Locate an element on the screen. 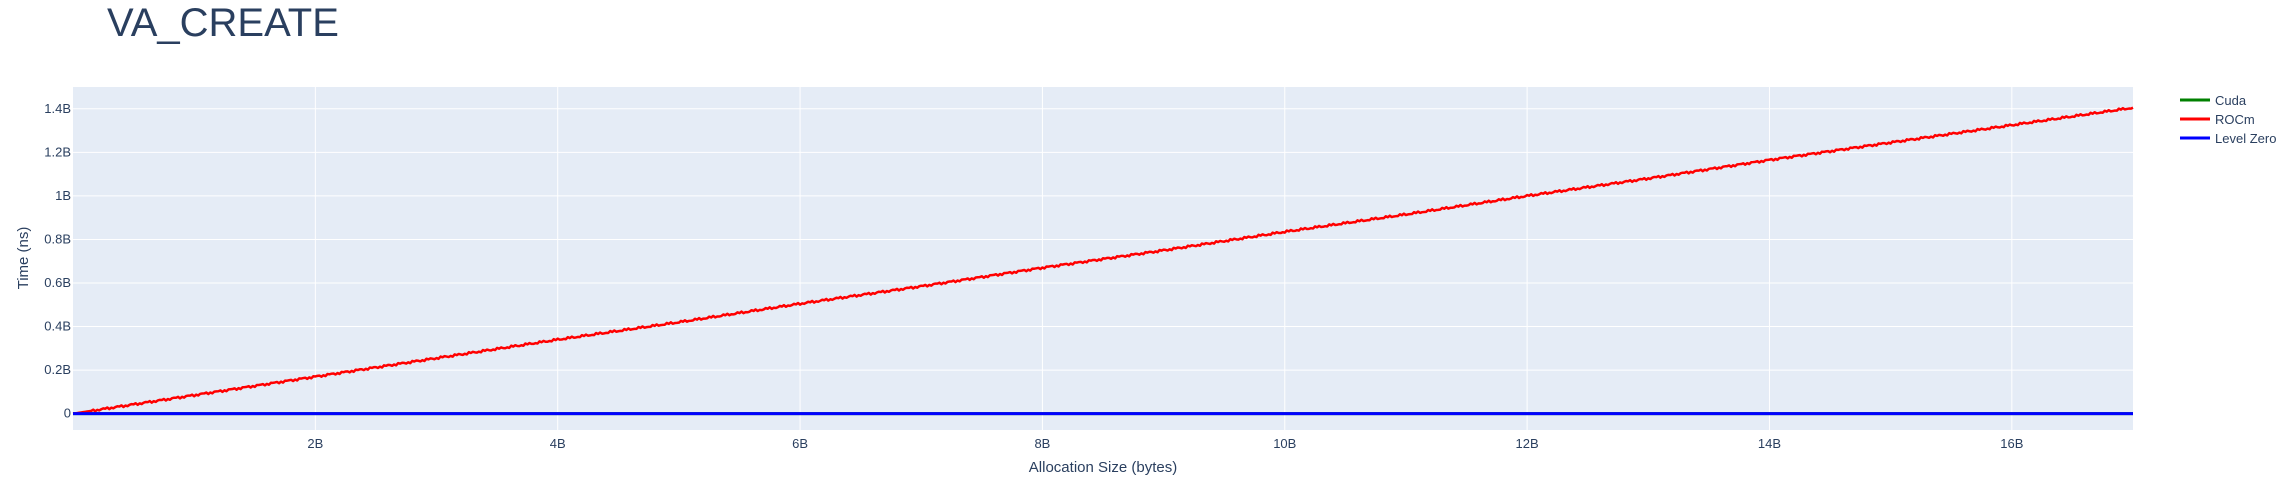  x-tick-label: 14B is located at coordinates (1769, 443).